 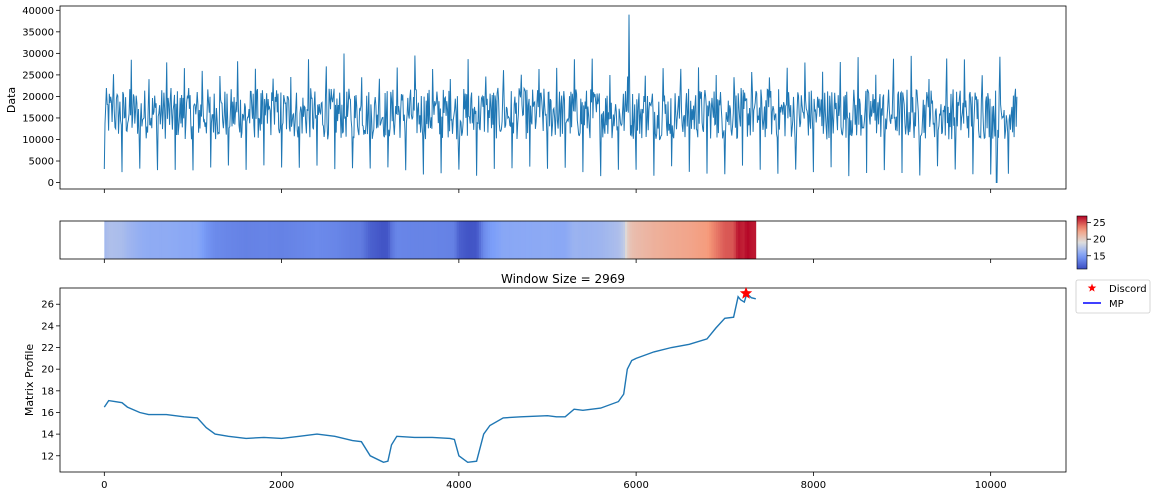 What do you see at coordinates (554, 481) in the screenshot?
I see `mp-x-ticks: 0 2000 4000 6000 8000 10000` at bounding box center [554, 481].